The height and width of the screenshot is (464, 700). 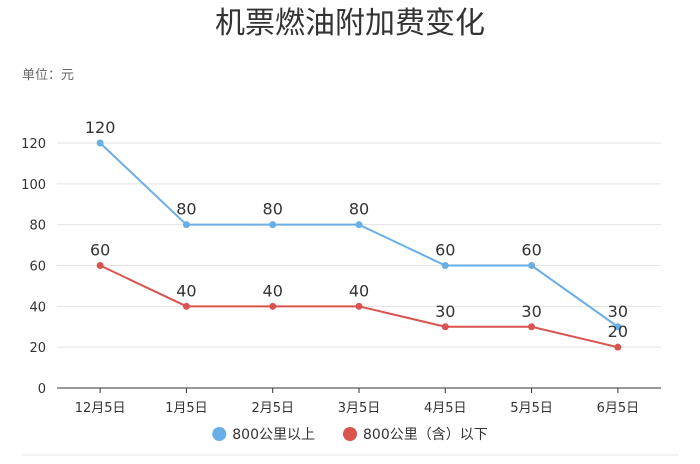 What do you see at coordinates (48, 75) in the screenshot?
I see `unit-label: 单位：元` at bounding box center [48, 75].